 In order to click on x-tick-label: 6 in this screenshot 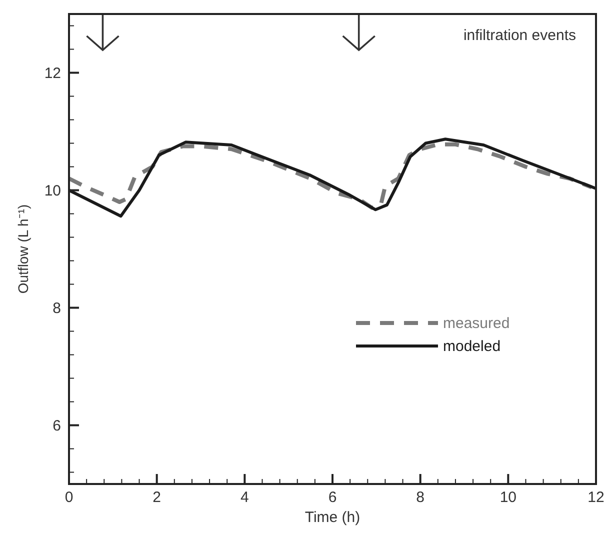, I will do `click(332, 497)`.